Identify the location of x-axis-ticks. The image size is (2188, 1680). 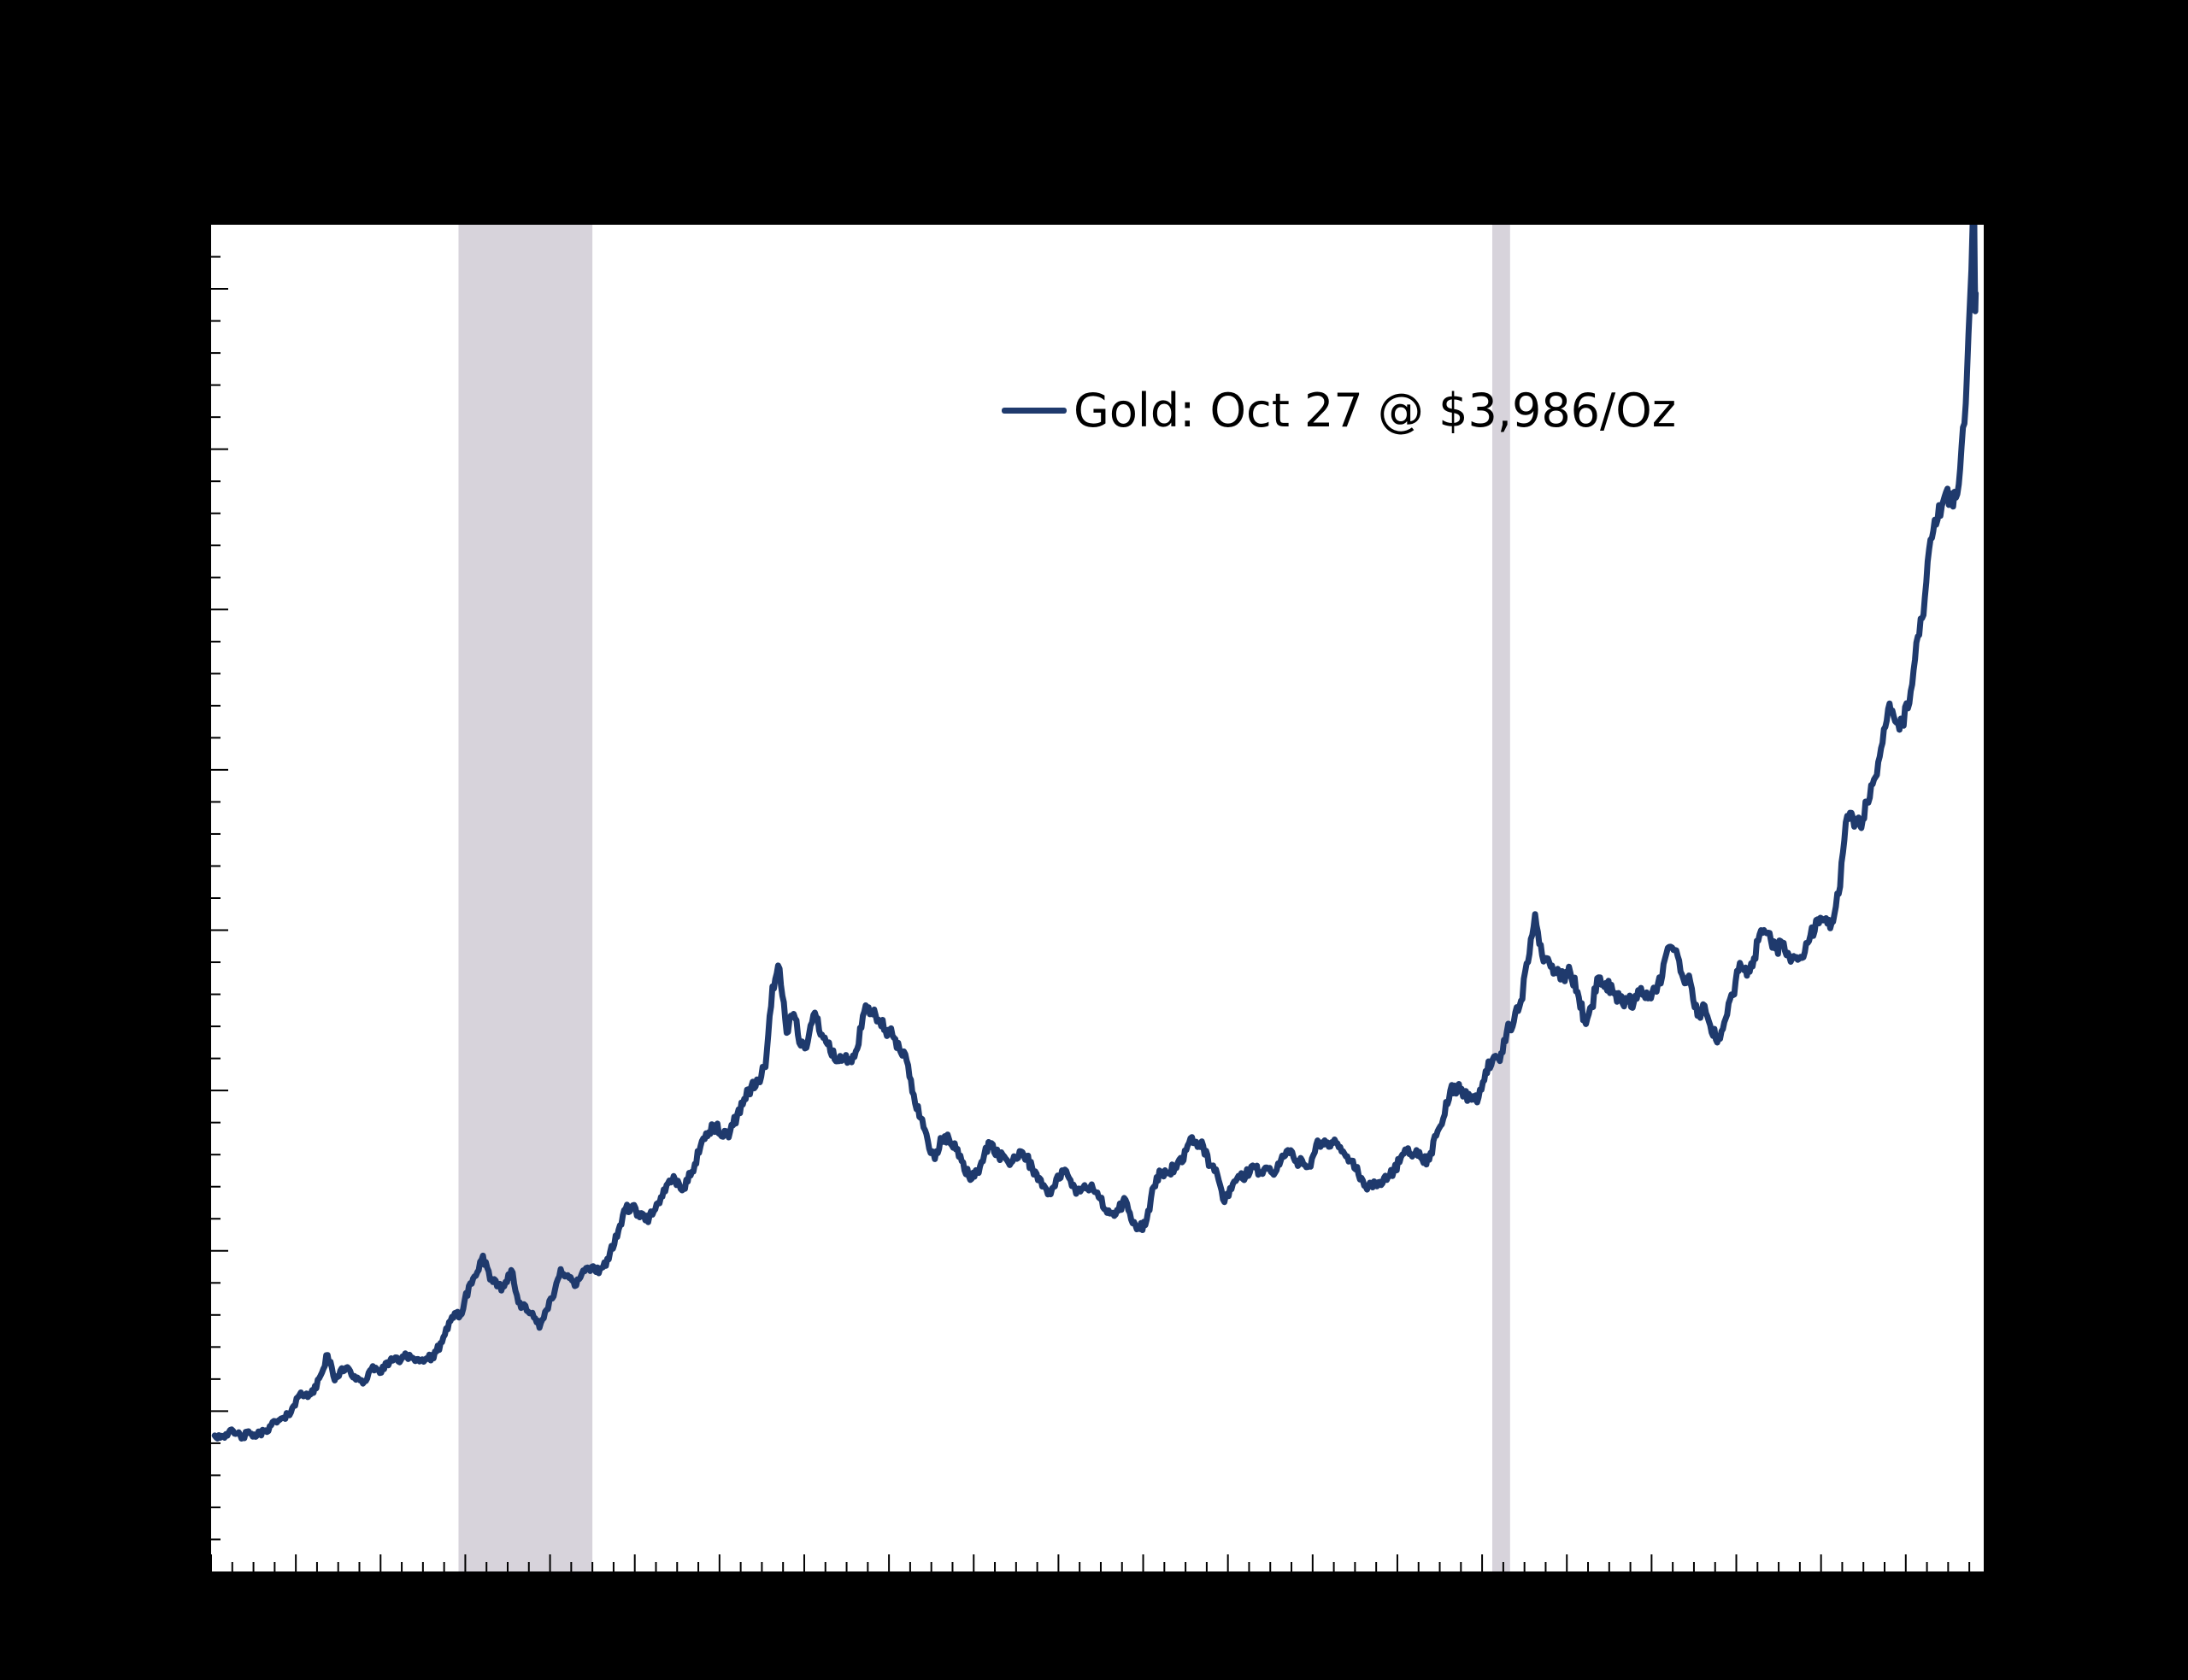
(1091, 1562).